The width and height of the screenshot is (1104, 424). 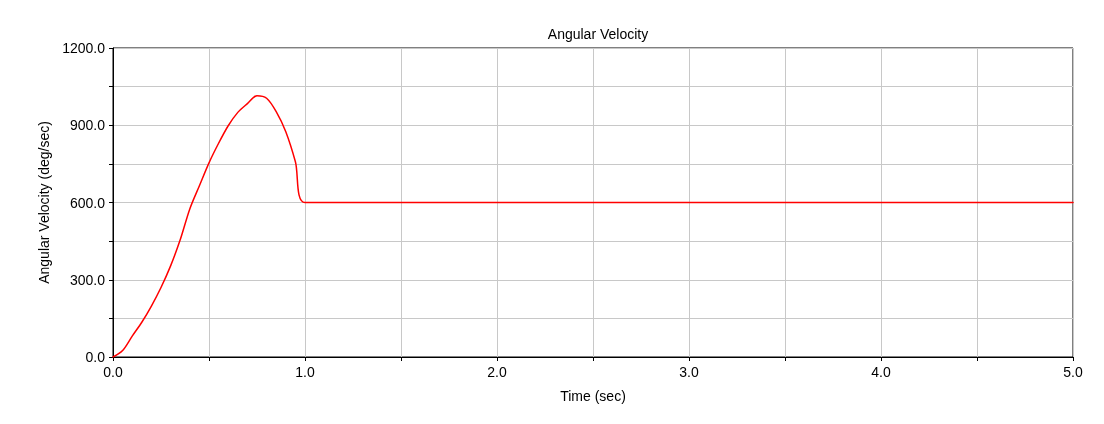 I want to click on y-tick-label: 300.0, so click(x=87, y=279).